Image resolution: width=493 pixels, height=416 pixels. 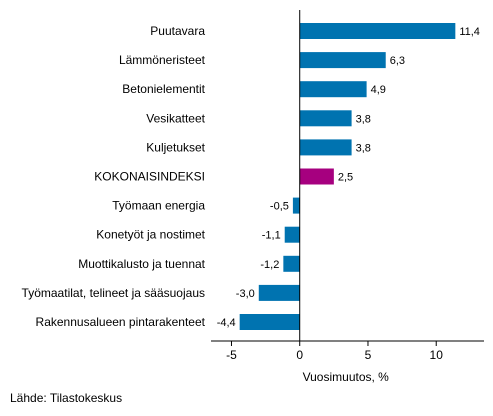 What do you see at coordinates (141, 264) in the screenshot?
I see `category-label-8: Muottikalusto ja tuennat` at bounding box center [141, 264].